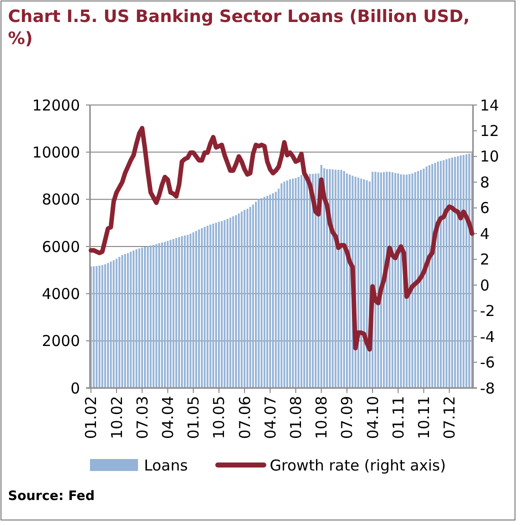 This screenshot has height=525, width=522. What do you see at coordinates (485, 208) in the screenshot?
I see `y2-tick-label: 6` at bounding box center [485, 208].